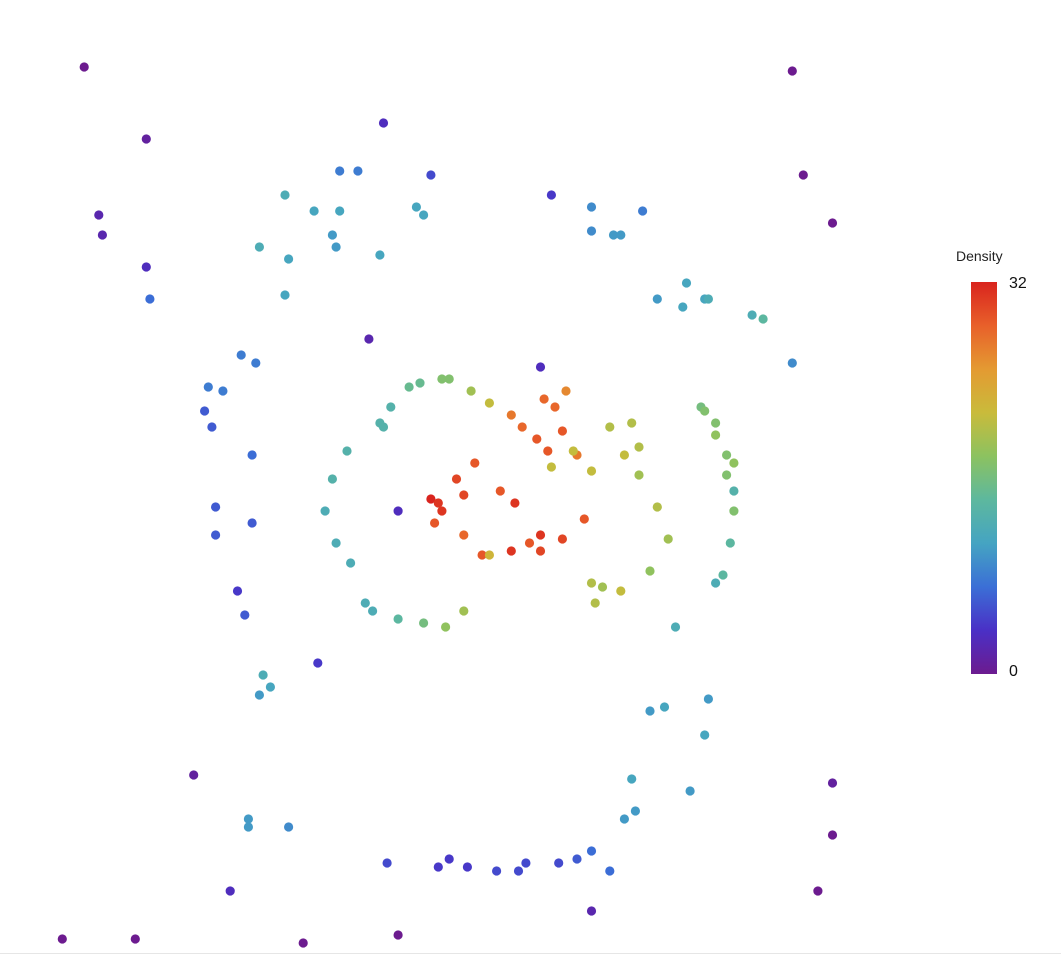 The image size is (1061, 955). I want to click on colorbar-gradient, so click(984, 478).